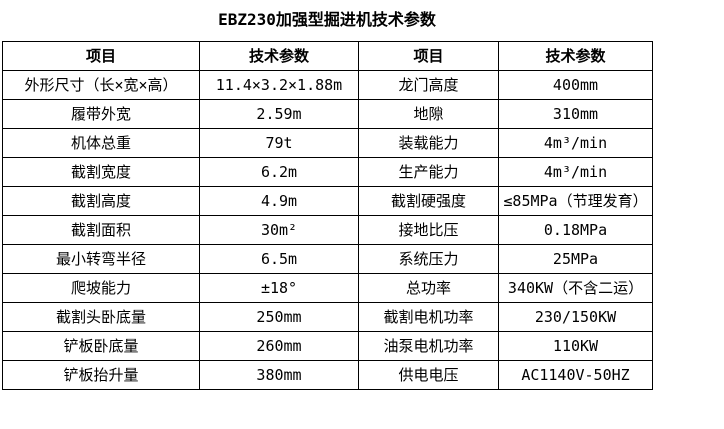 The width and height of the screenshot is (724, 429). What do you see at coordinates (428, 230) in the screenshot?
I see `param-name-cell: 接地比压` at bounding box center [428, 230].